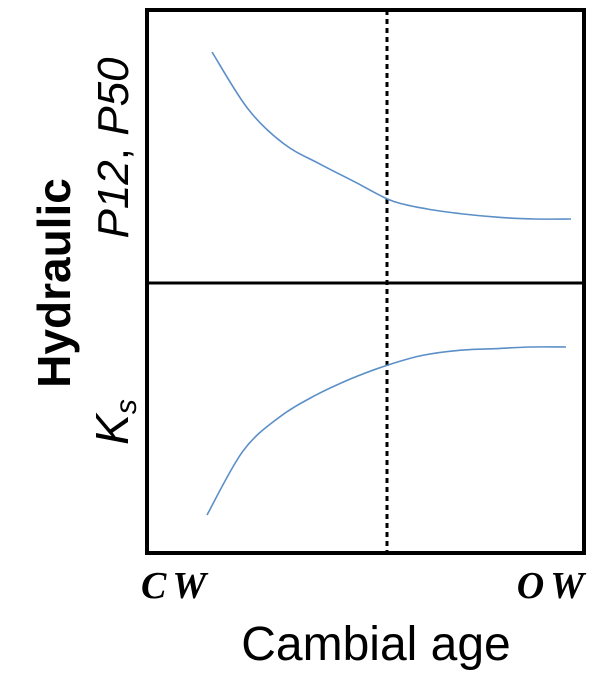 The height and width of the screenshot is (675, 597). What do you see at coordinates (375, 644) in the screenshot?
I see `x-axis-title: Cambial age` at bounding box center [375, 644].